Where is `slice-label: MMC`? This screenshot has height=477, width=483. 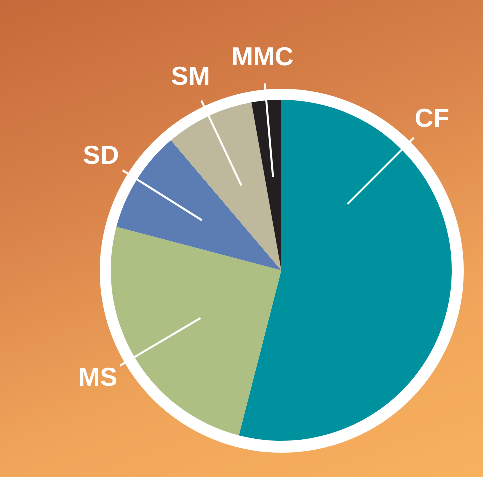 slice-label: MMC is located at coordinates (263, 56).